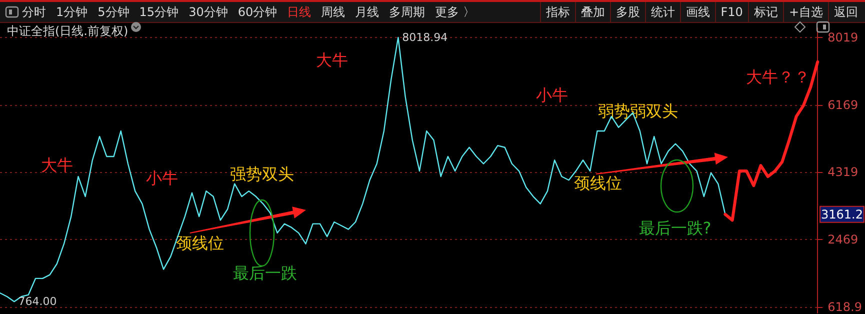 The image size is (865, 314). Describe the element at coordinates (842, 214) in the screenshot. I see `annotation: 3161.2` at that location.